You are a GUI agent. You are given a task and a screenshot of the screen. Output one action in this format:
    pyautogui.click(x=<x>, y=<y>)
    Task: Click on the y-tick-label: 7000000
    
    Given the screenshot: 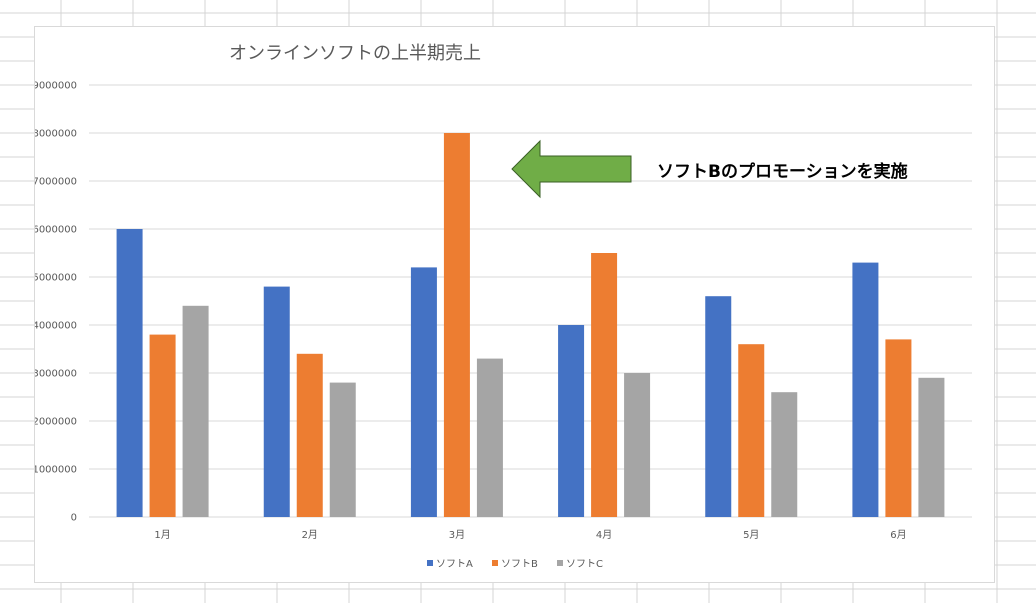 What is the action you would take?
    pyautogui.click(x=56, y=182)
    